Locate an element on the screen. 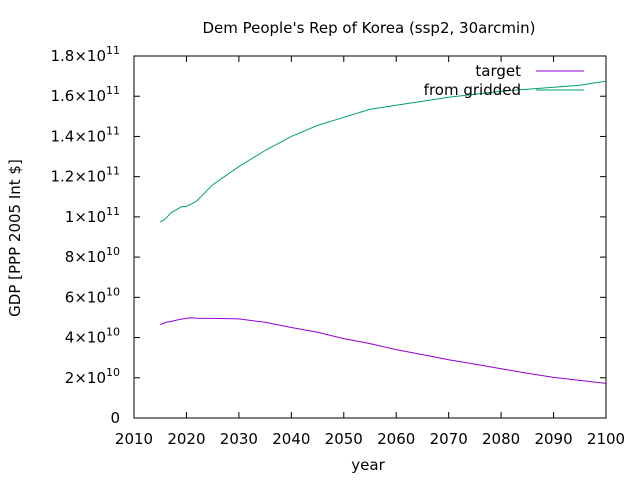 This screenshot has width=640, height=484. series-line-target is located at coordinates (383, 350).